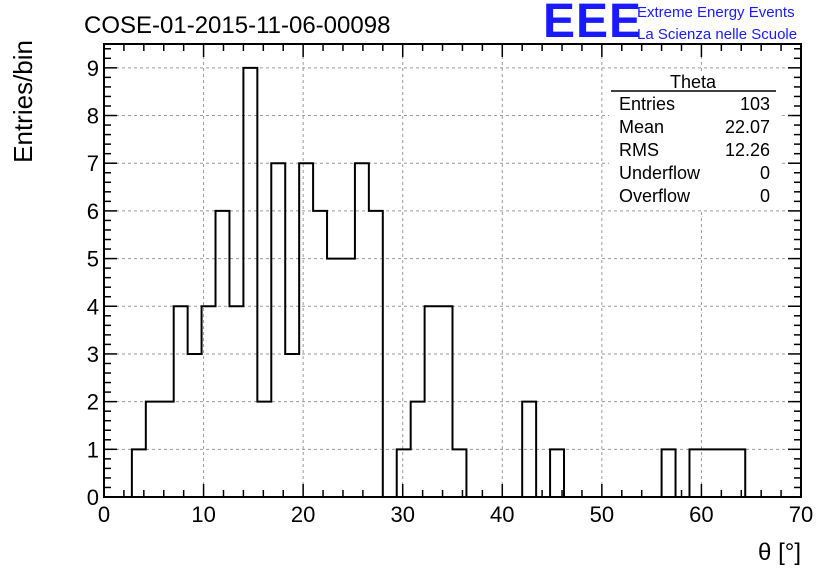 The width and height of the screenshot is (836, 572). I want to click on eee-logo-line1: Extreme Energy Events, so click(716, 12).